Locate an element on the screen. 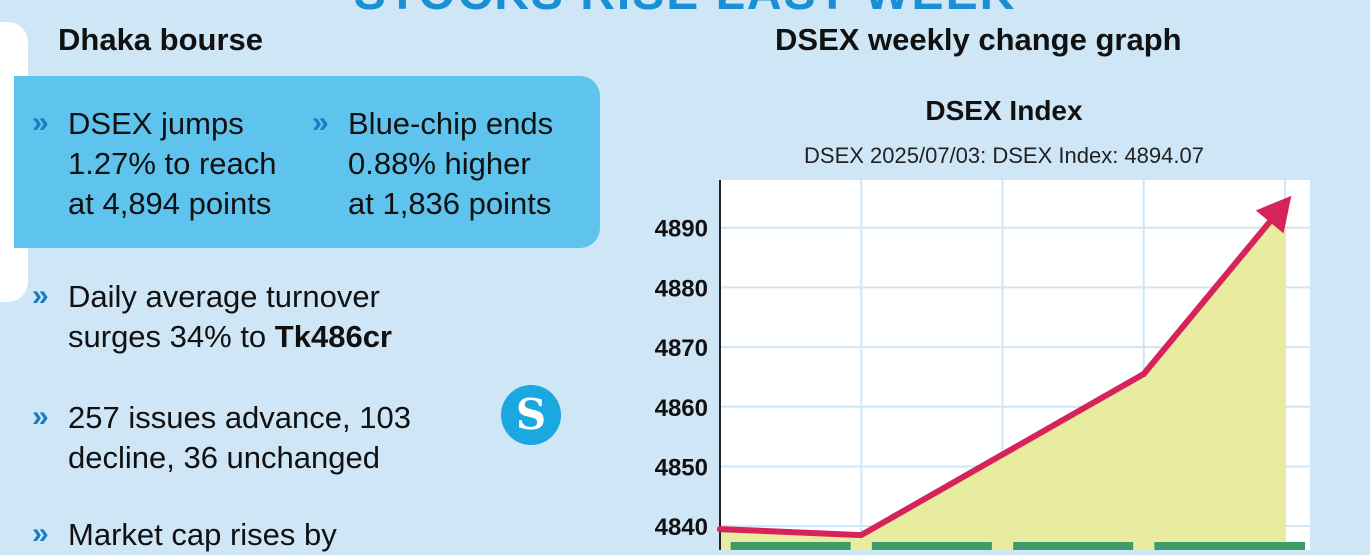 This screenshot has height=555, width=1370. bullet-text: Market cap rises by is located at coordinates (202, 534).